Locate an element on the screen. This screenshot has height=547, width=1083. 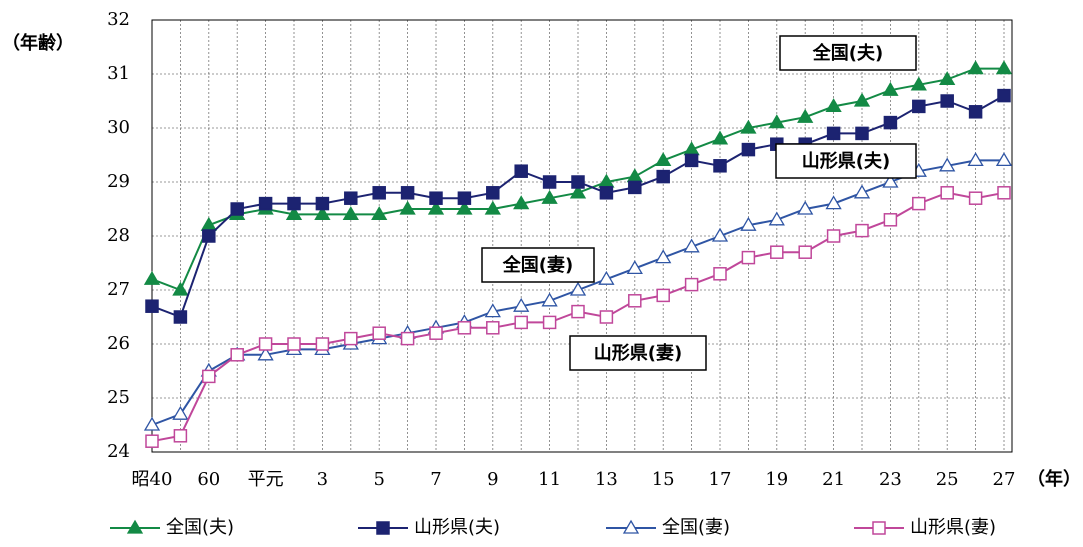
legend-label: 山形県(夫) is located at coordinates (457, 527).